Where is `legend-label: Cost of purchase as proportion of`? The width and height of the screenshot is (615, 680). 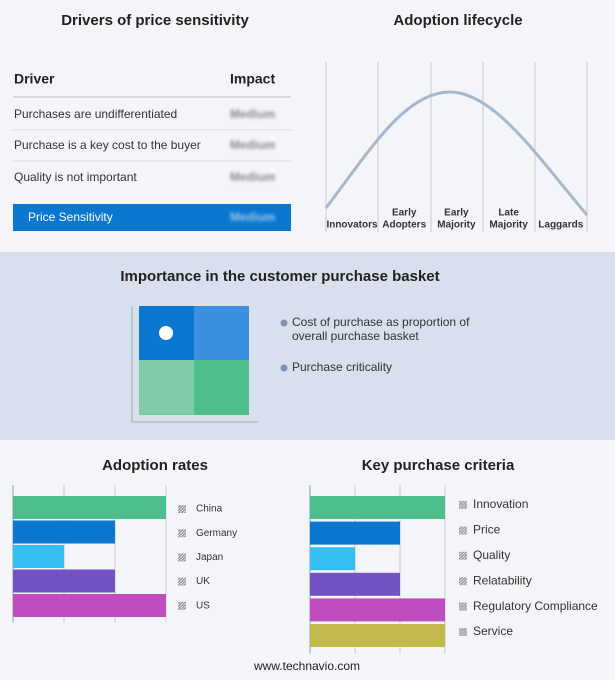 legend-label: Cost of purchase as proportion of is located at coordinates (381, 322).